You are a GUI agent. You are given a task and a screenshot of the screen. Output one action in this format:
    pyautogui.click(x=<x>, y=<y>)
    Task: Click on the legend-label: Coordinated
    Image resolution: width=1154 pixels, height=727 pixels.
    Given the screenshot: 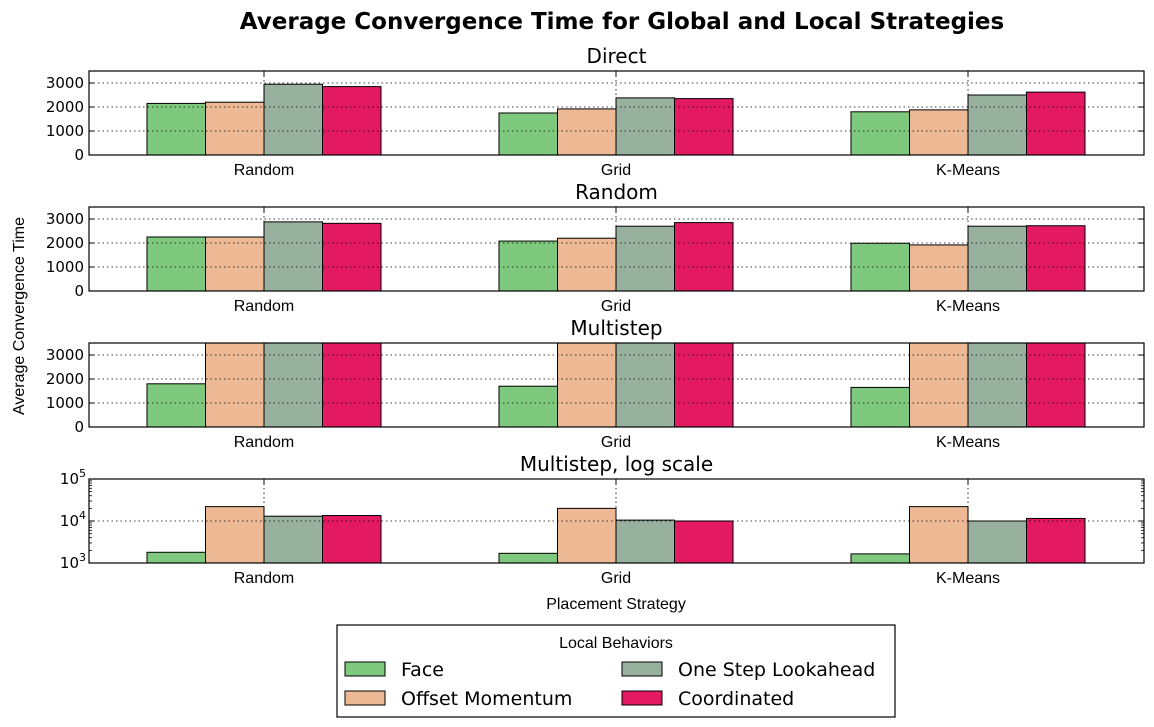 What is the action you would take?
    pyautogui.click(x=736, y=699)
    